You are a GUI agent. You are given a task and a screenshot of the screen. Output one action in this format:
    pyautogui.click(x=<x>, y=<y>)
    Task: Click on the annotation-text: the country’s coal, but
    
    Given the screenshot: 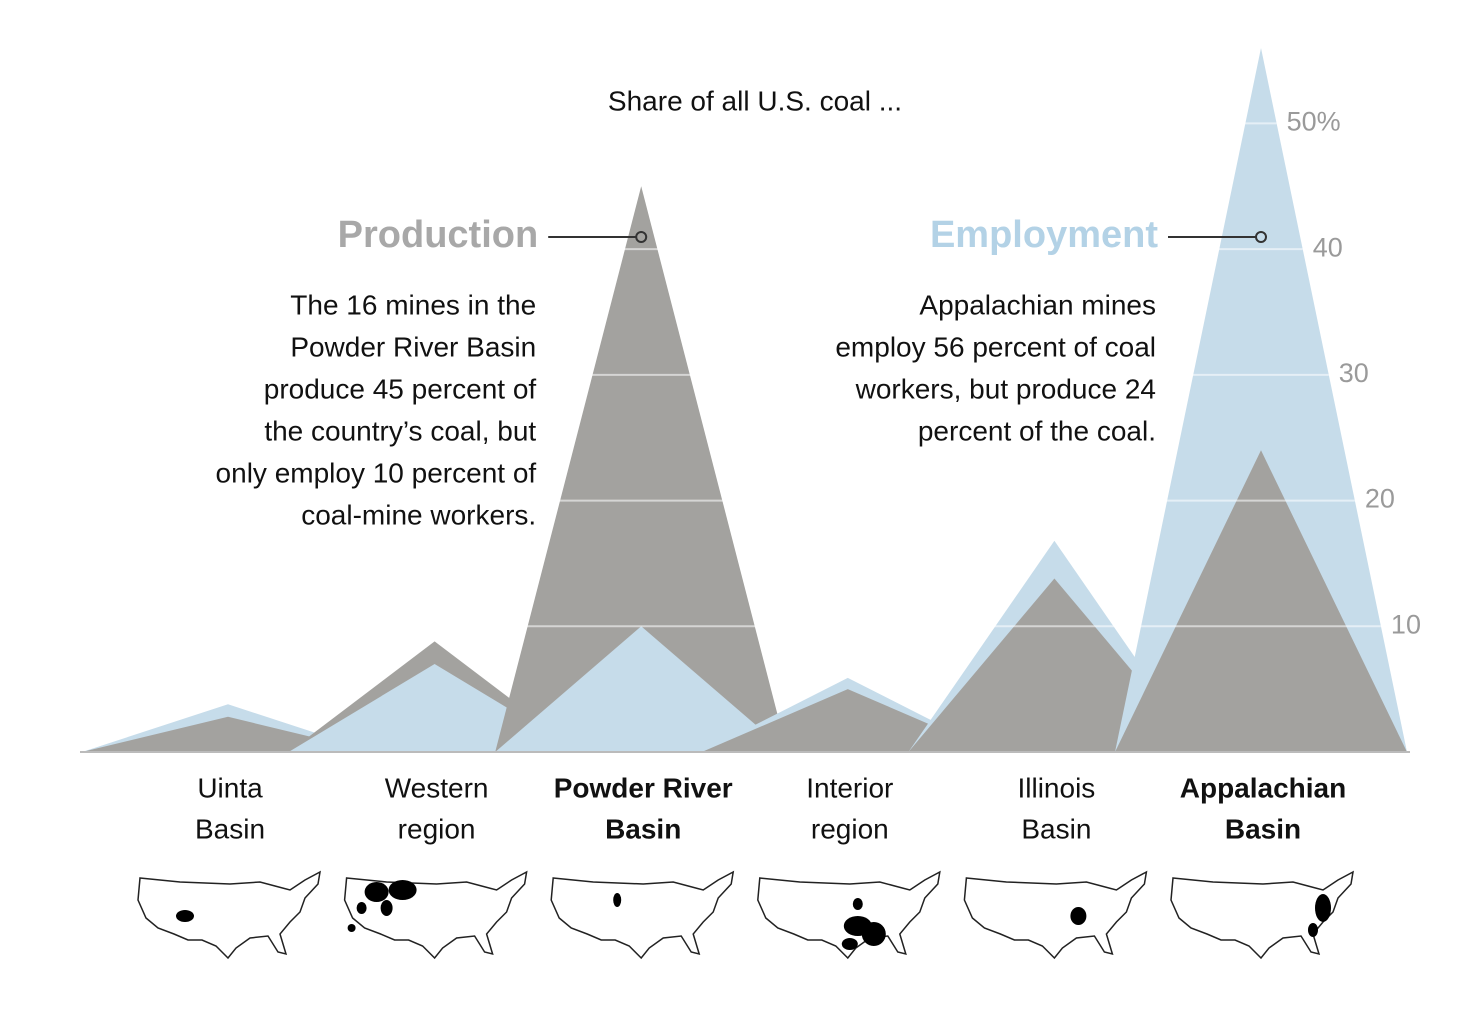 What is the action you would take?
    pyautogui.click(x=400, y=430)
    